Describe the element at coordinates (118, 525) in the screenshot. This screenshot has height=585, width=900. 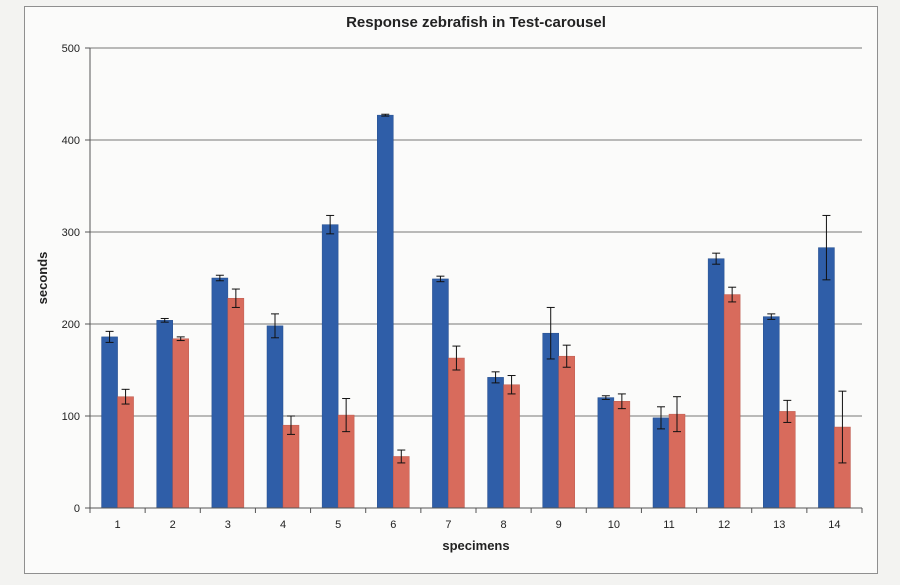
I see `x-tick-label: 1` at that location.